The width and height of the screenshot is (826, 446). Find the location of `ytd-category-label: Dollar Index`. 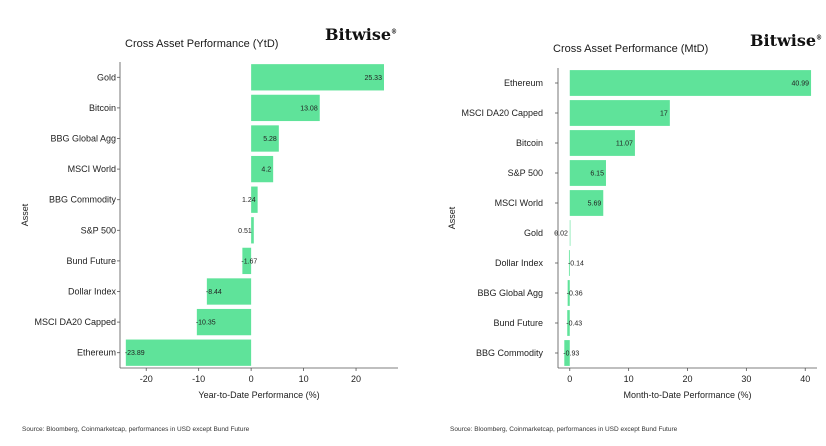

ytd-category-label: Dollar Index is located at coordinates (92, 292).